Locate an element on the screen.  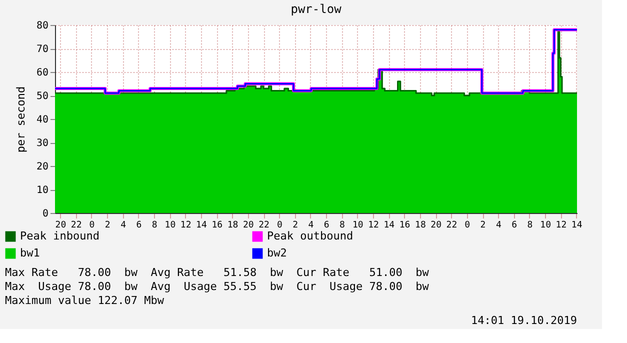
y-tick-label: 70 is located at coordinates (42, 49).